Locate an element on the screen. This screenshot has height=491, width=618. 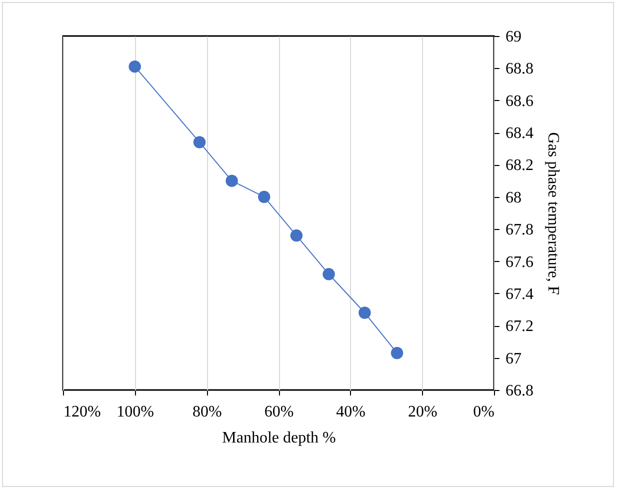
y-tick-label: 66.8 is located at coordinates (520, 391).